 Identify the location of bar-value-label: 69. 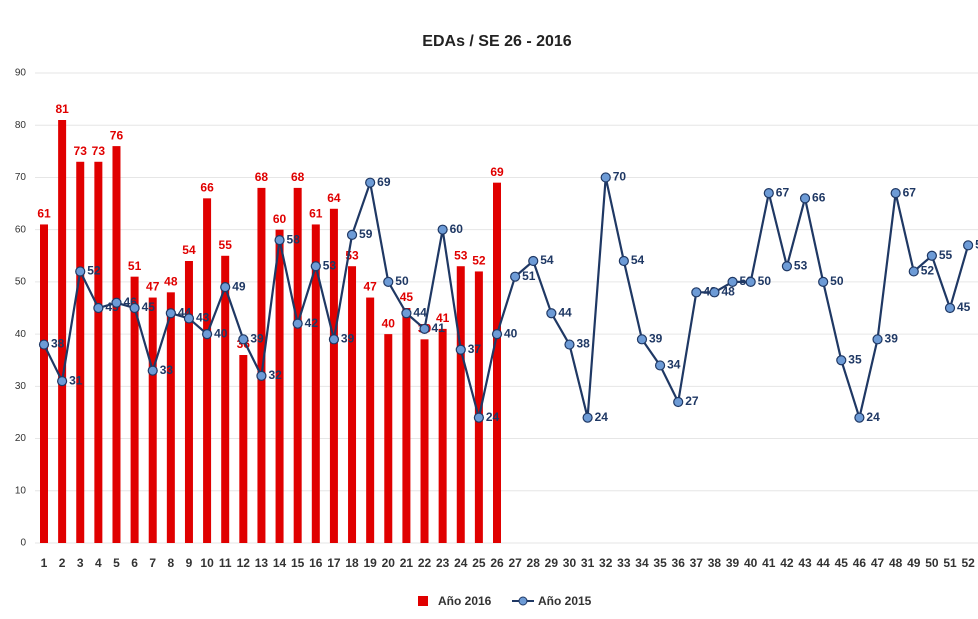
(497, 172).